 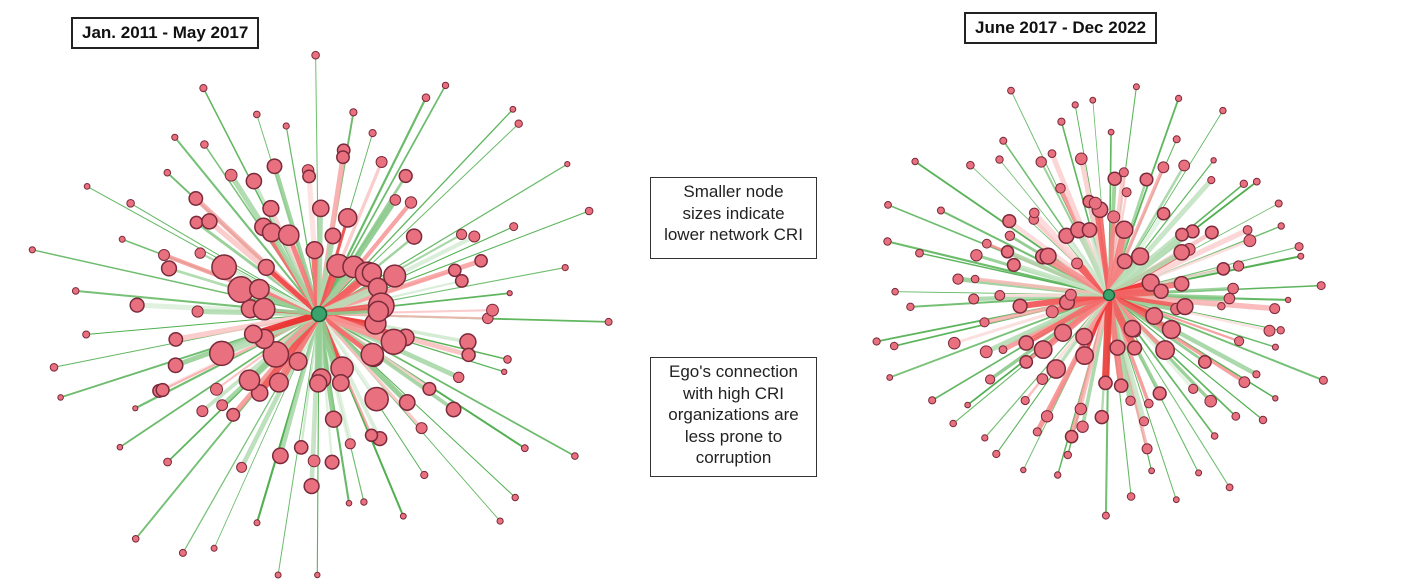 What do you see at coordinates (733, 371) in the screenshot?
I see `note-line: Ego's connection` at bounding box center [733, 371].